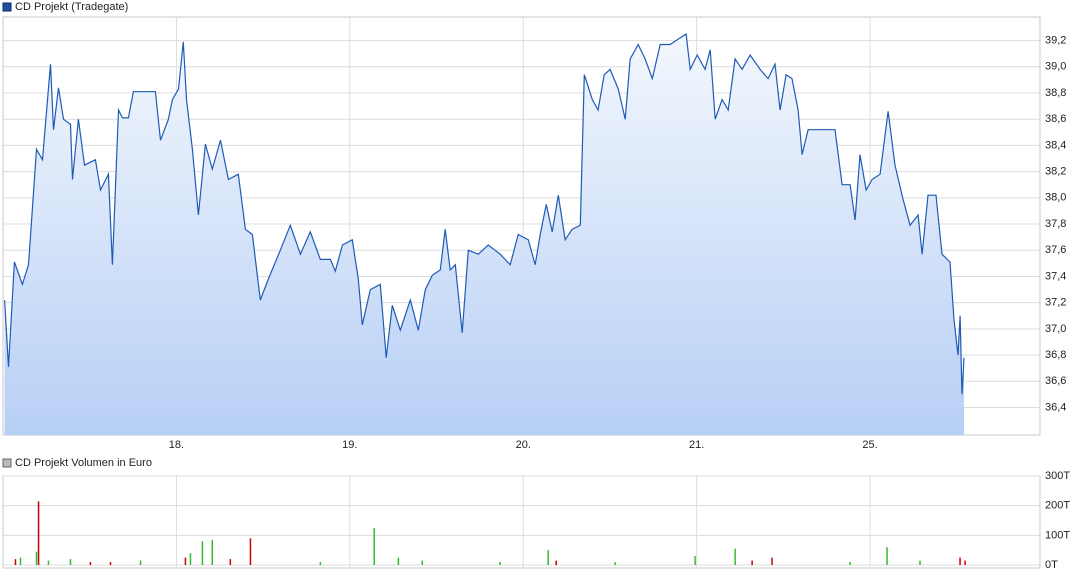 The image size is (1084, 577). I want to click on y-tick-label: 36,6, so click(1055, 381).